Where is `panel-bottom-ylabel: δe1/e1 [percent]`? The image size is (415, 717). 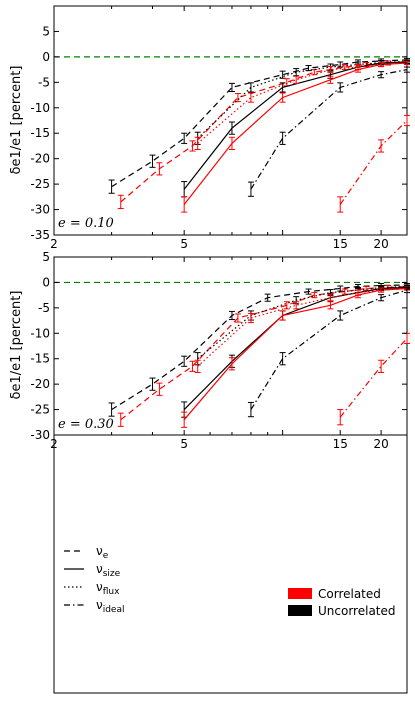 panel-bottom-ylabel: δe1/e1 [percent] is located at coordinates (16, 345).